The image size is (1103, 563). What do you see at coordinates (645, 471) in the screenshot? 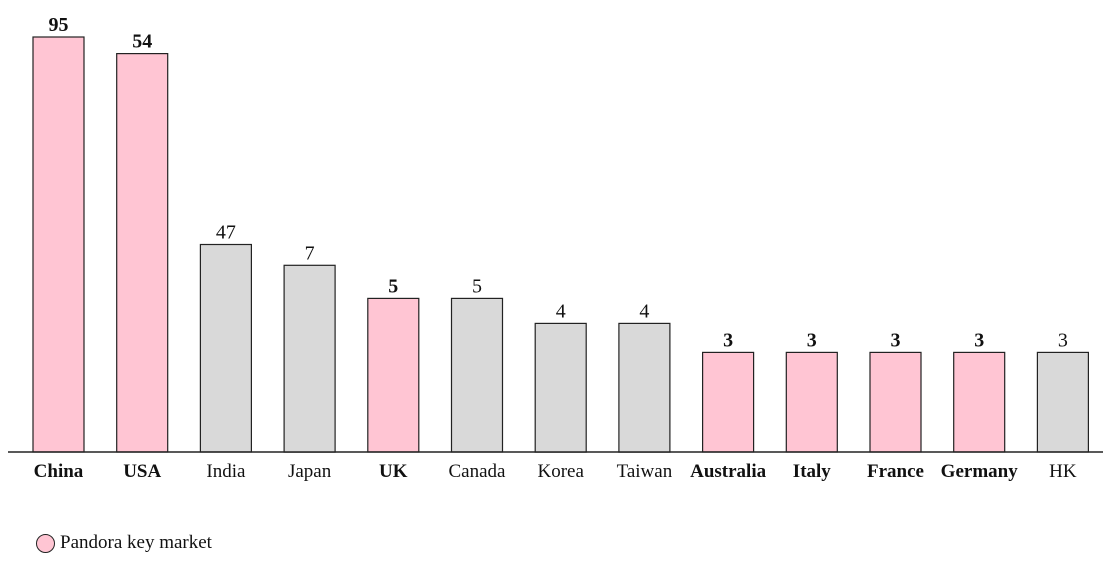
I see `category-label-taiwan: Taiwan` at bounding box center [645, 471].